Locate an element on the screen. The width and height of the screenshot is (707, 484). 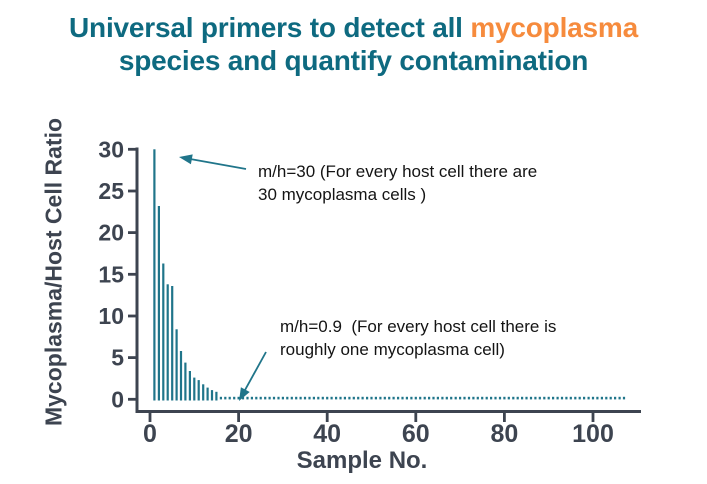
annotation-mh09-line2: roughly one mycoplasma cell) is located at coordinates (392, 349).